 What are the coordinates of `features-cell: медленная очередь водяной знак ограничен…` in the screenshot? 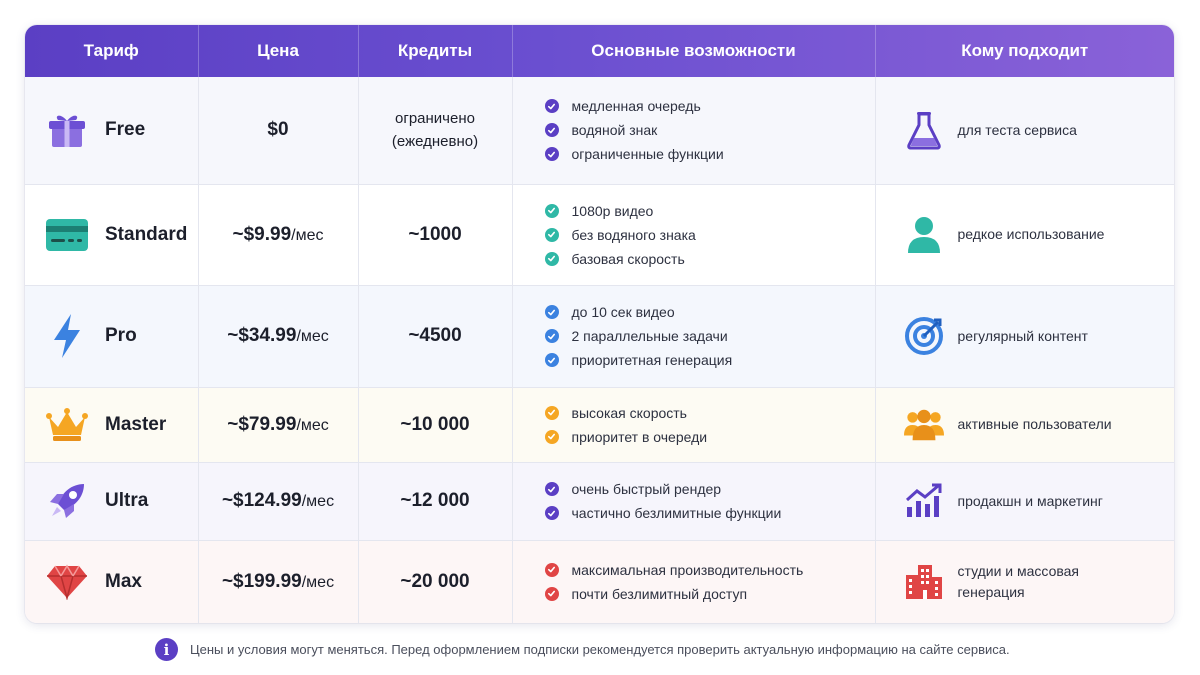 It's located at (694, 131).